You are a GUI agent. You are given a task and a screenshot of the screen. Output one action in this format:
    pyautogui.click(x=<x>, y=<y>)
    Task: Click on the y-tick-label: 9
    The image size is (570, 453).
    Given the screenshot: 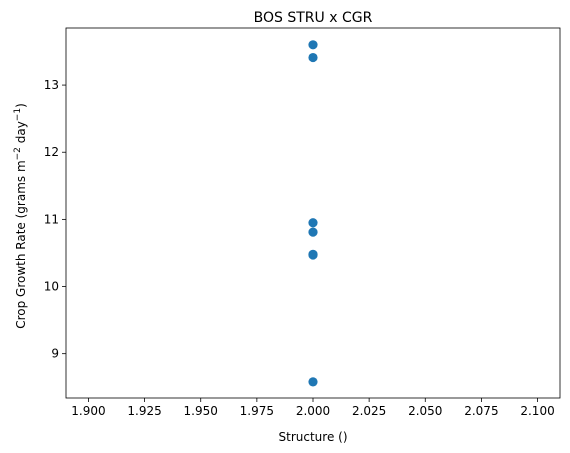 What is the action you would take?
    pyautogui.click(x=55, y=354)
    